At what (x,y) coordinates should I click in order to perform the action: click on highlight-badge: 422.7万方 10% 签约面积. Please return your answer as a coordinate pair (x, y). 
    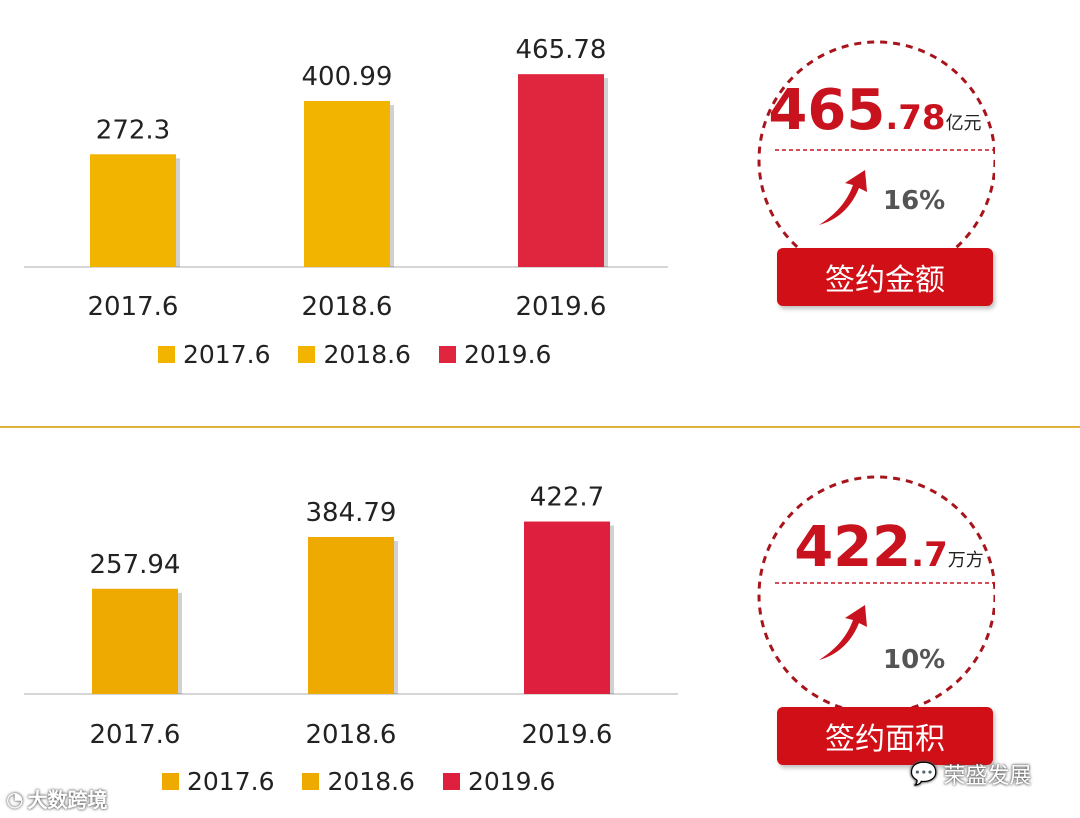
    Looking at the image, I should click on (875, 610).